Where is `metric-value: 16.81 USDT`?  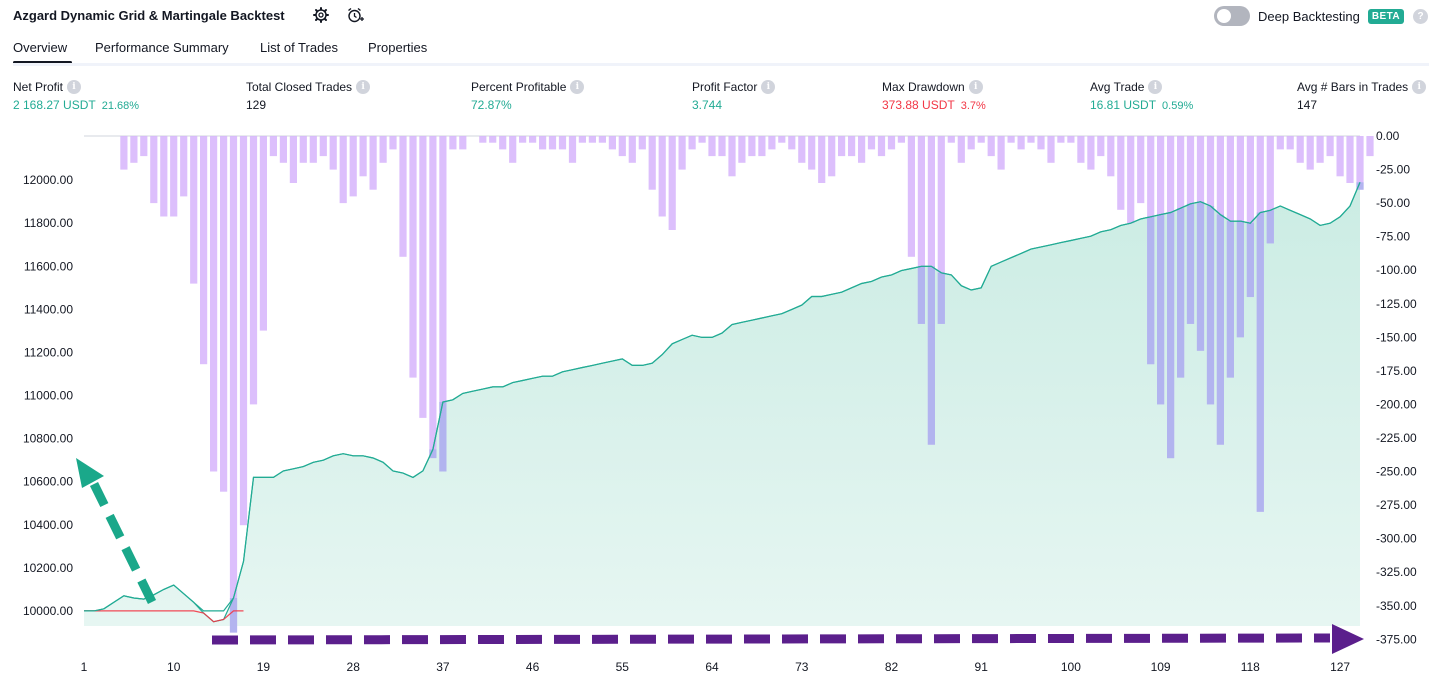 metric-value: 16.81 USDT is located at coordinates (1123, 105).